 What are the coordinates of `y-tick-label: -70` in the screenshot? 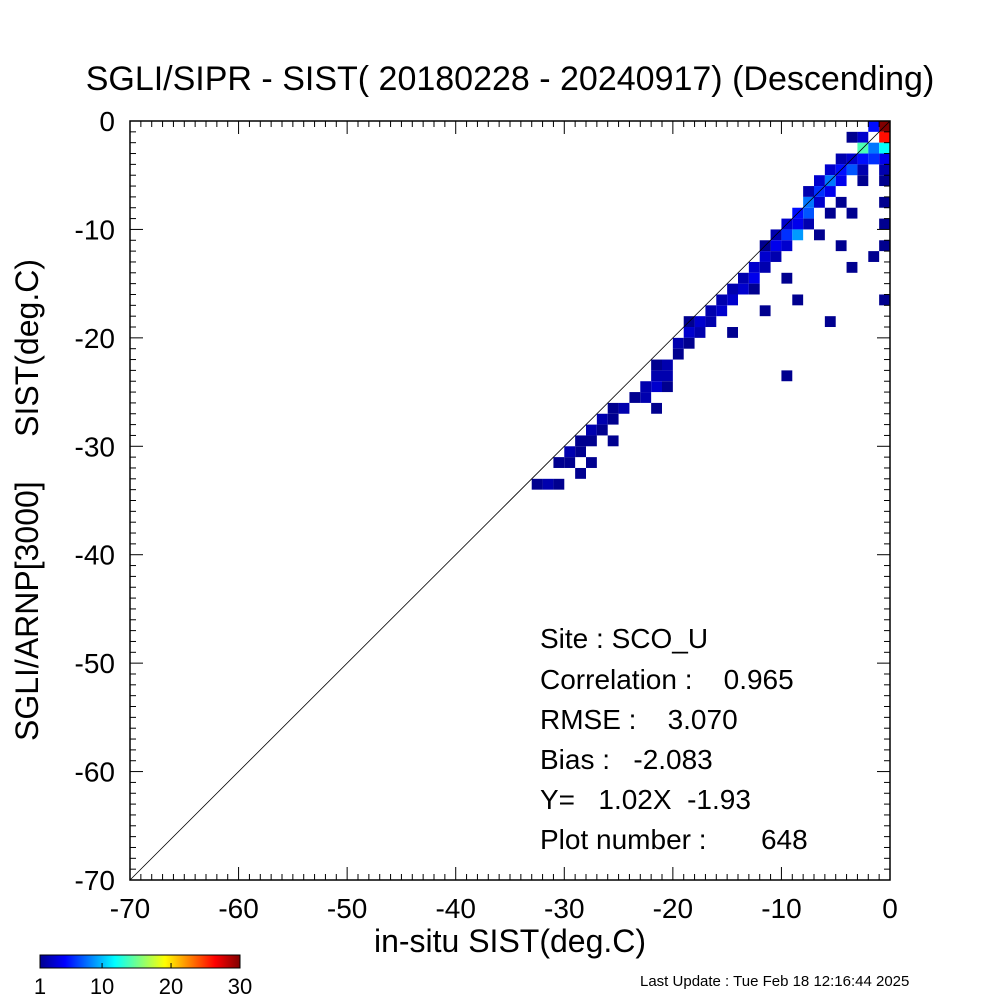 It's located at (95, 880).